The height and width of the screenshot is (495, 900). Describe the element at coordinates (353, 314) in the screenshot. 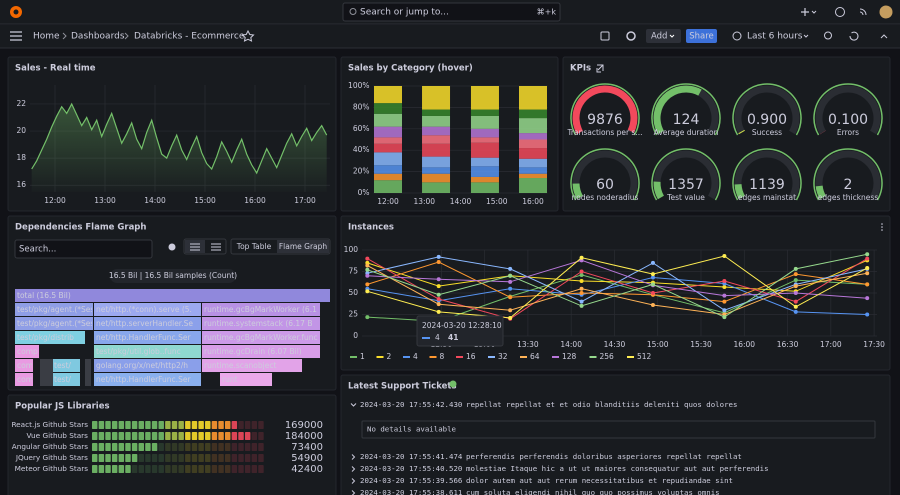

I see `y-tick-label: 25` at that location.